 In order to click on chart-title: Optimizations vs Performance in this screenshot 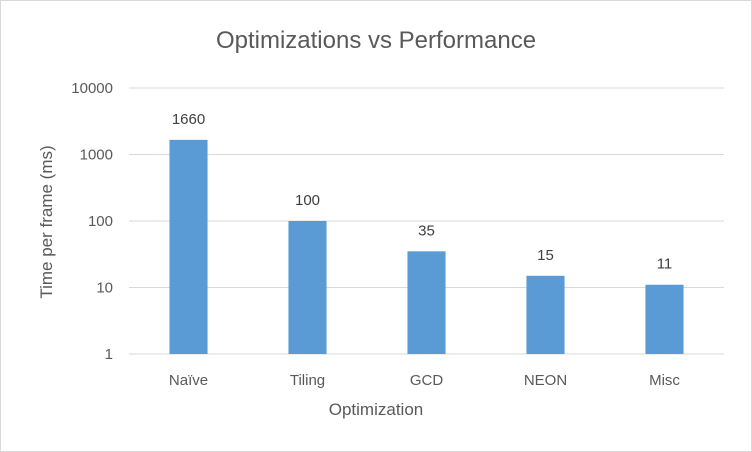, I will do `click(376, 40)`.